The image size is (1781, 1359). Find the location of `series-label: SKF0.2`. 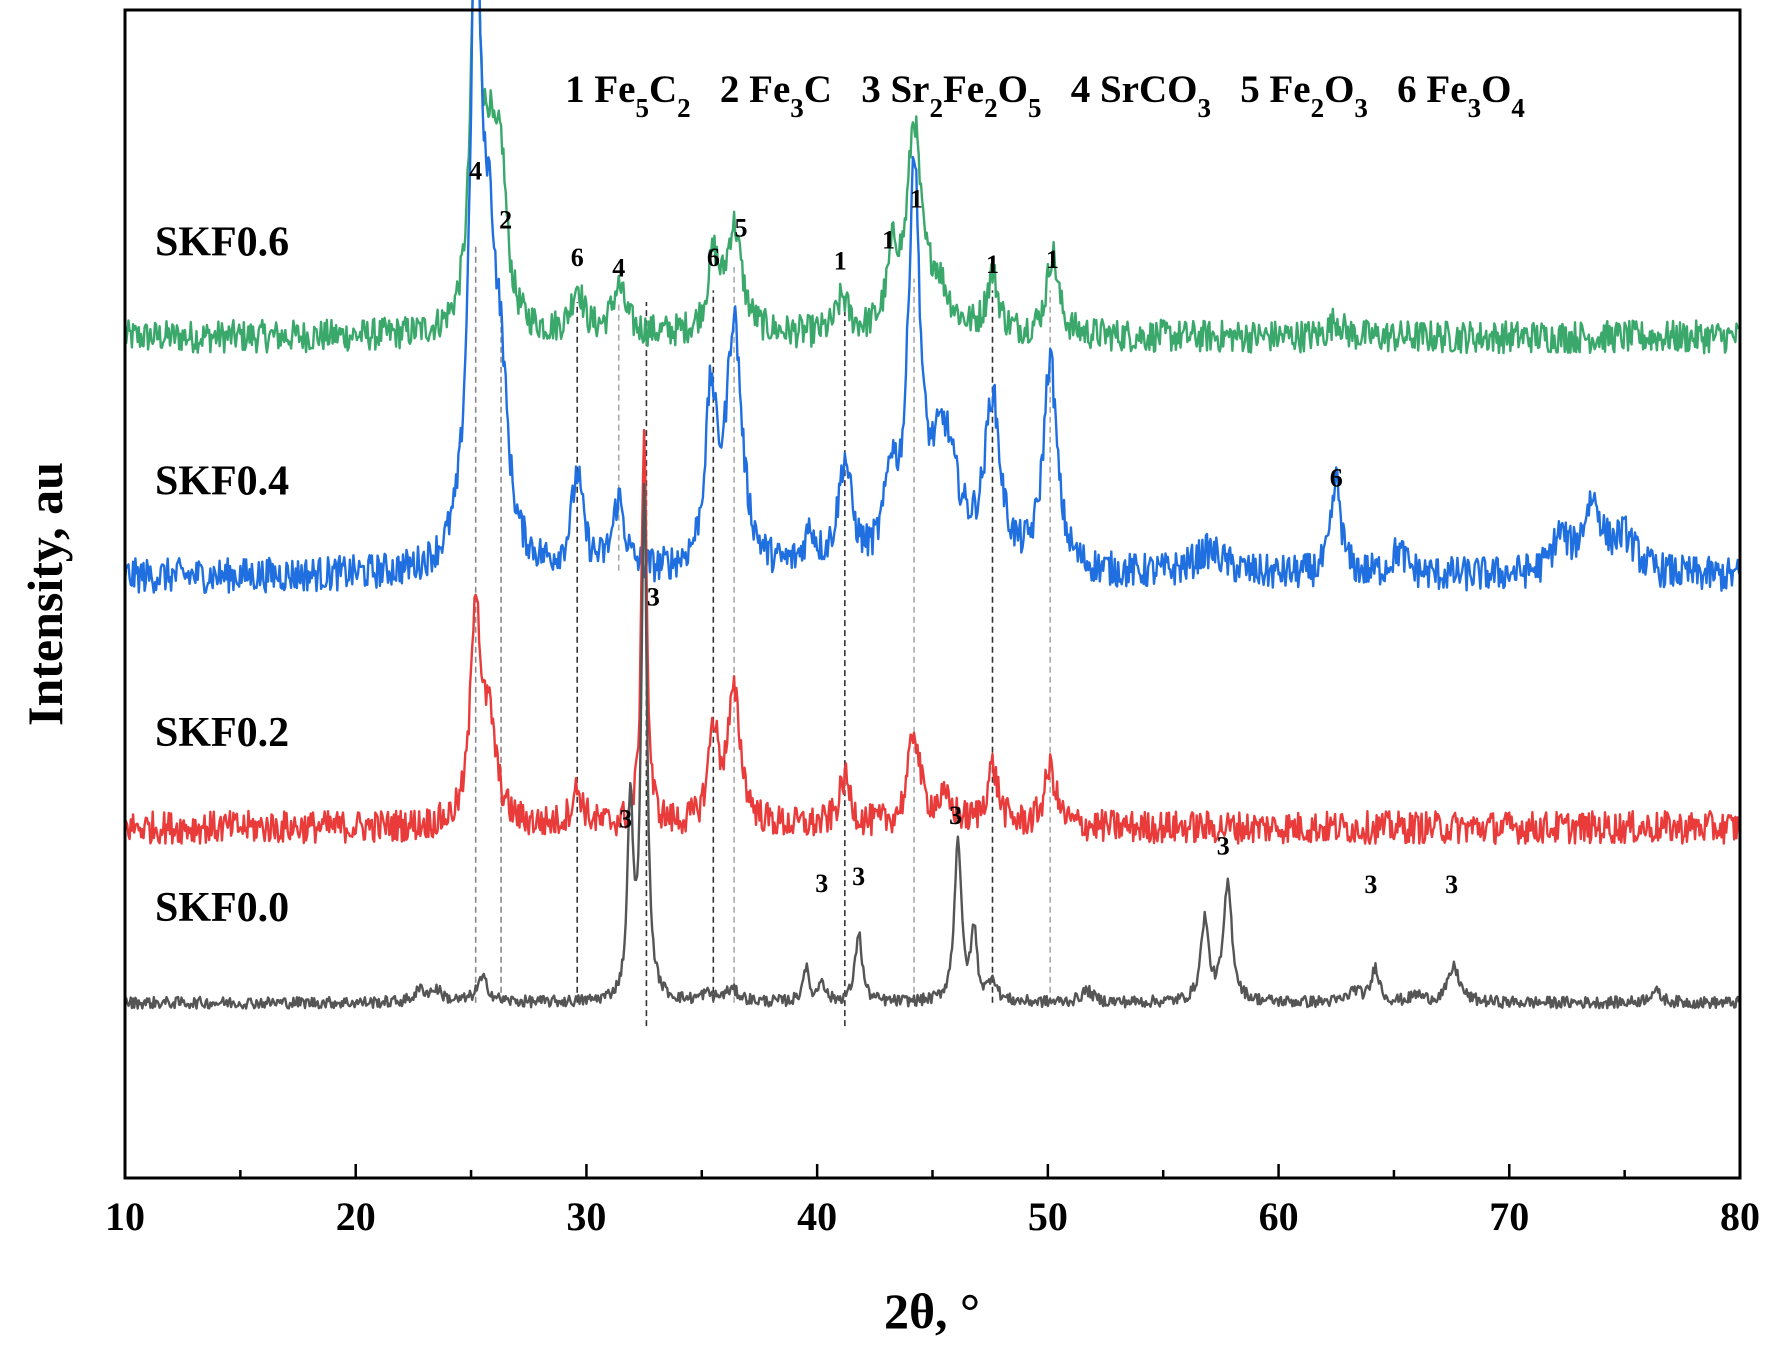

series-label: SKF0.2 is located at coordinates (222, 733).